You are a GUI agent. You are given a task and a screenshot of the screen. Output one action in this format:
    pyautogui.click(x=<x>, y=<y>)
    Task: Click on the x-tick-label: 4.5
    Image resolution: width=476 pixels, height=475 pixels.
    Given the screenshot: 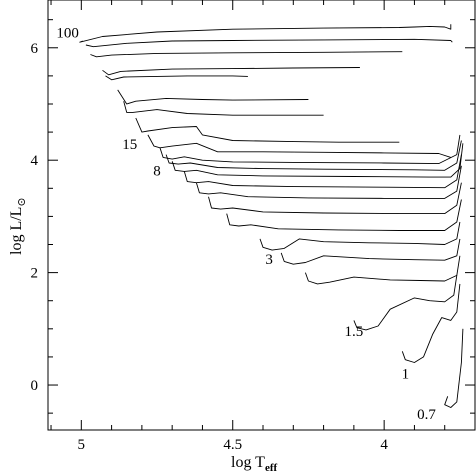 What is the action you would take?
    pyautogui.click(x=232, y=445)
    